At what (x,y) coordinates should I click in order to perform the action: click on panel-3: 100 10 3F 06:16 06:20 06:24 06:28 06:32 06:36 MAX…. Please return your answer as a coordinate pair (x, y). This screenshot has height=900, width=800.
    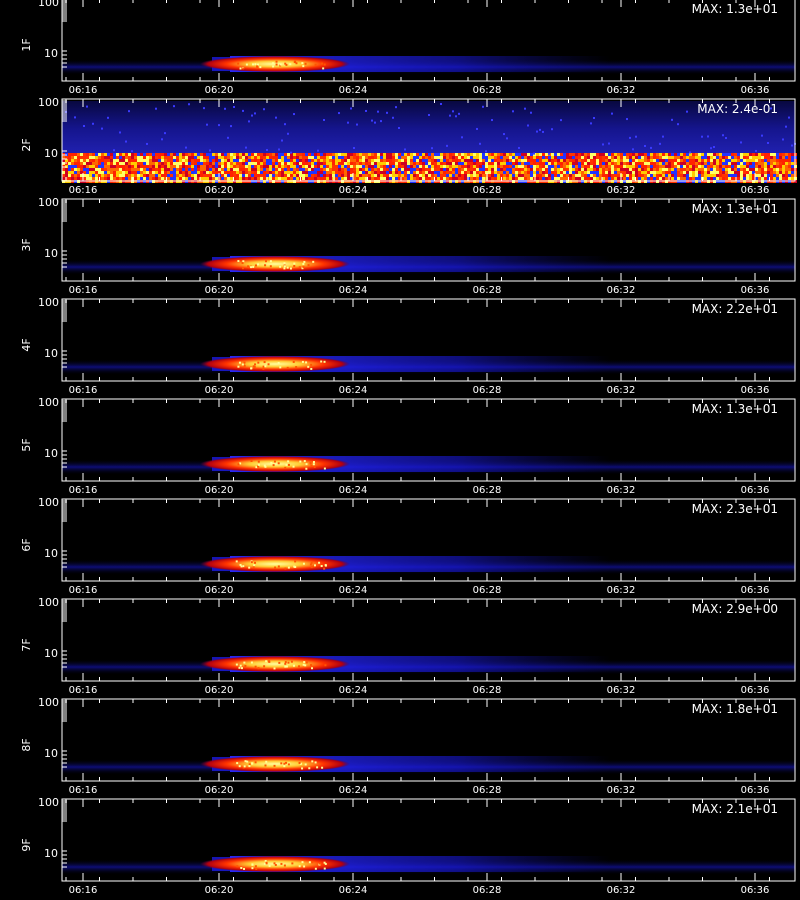
    Looking at the image, I should click on (408, 246).